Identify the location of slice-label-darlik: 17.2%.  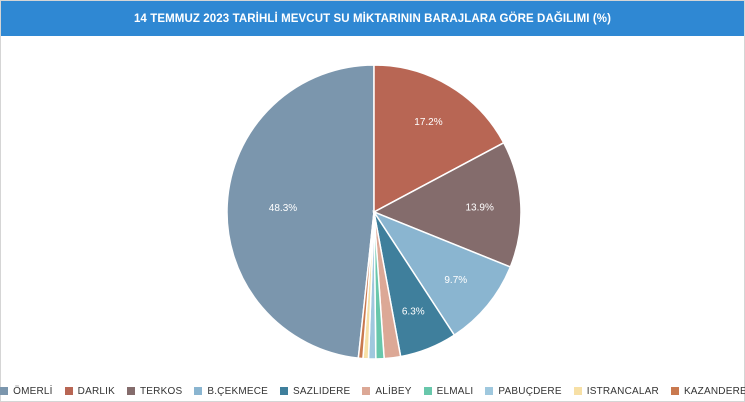
(428, 122).